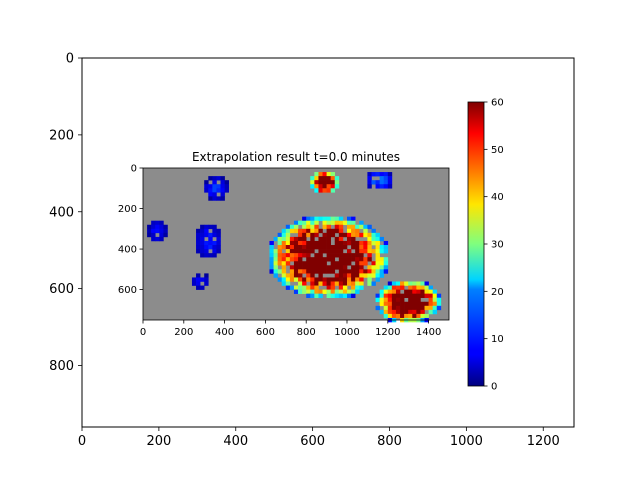  What do you see at coordinates (387, 332) in the screenshot?
I see `inner-x-tick-label: 1200` at bounding box center [387, 332].